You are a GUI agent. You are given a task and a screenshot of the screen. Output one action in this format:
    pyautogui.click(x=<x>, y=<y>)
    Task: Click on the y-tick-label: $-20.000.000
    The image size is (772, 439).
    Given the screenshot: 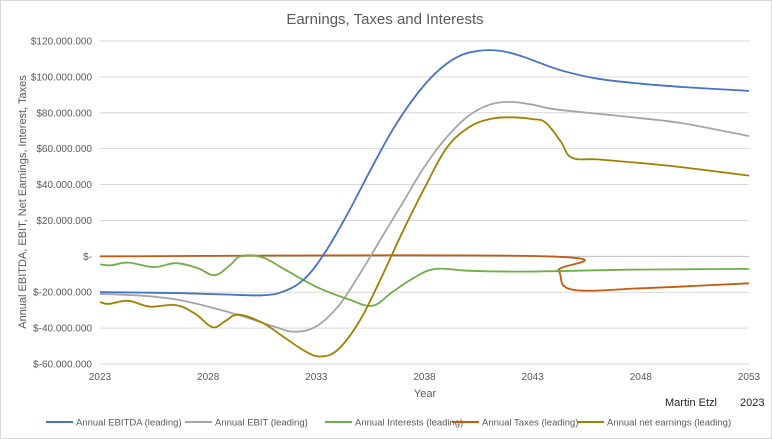 What is the action you would take?
    pyautogui.click(x=62, y=293)
    